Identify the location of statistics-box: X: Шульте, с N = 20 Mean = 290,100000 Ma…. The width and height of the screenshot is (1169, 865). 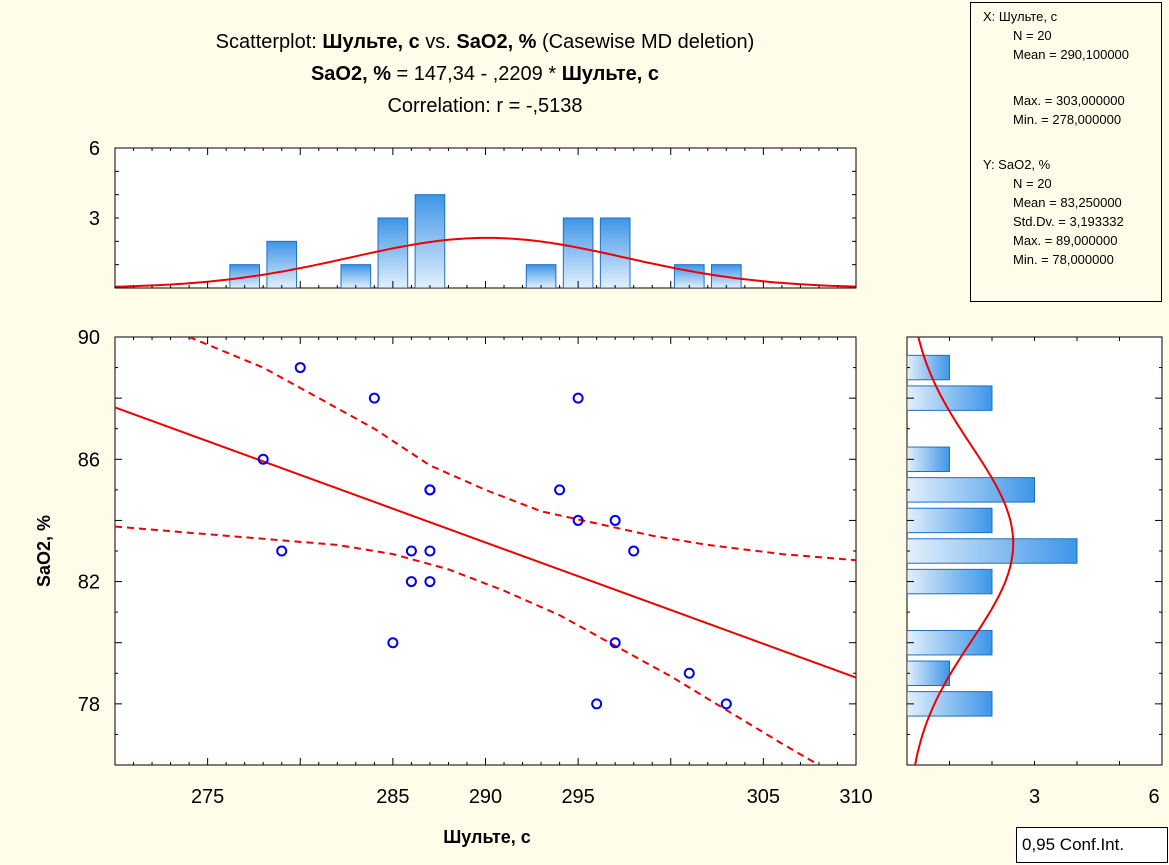
(1066, 152).